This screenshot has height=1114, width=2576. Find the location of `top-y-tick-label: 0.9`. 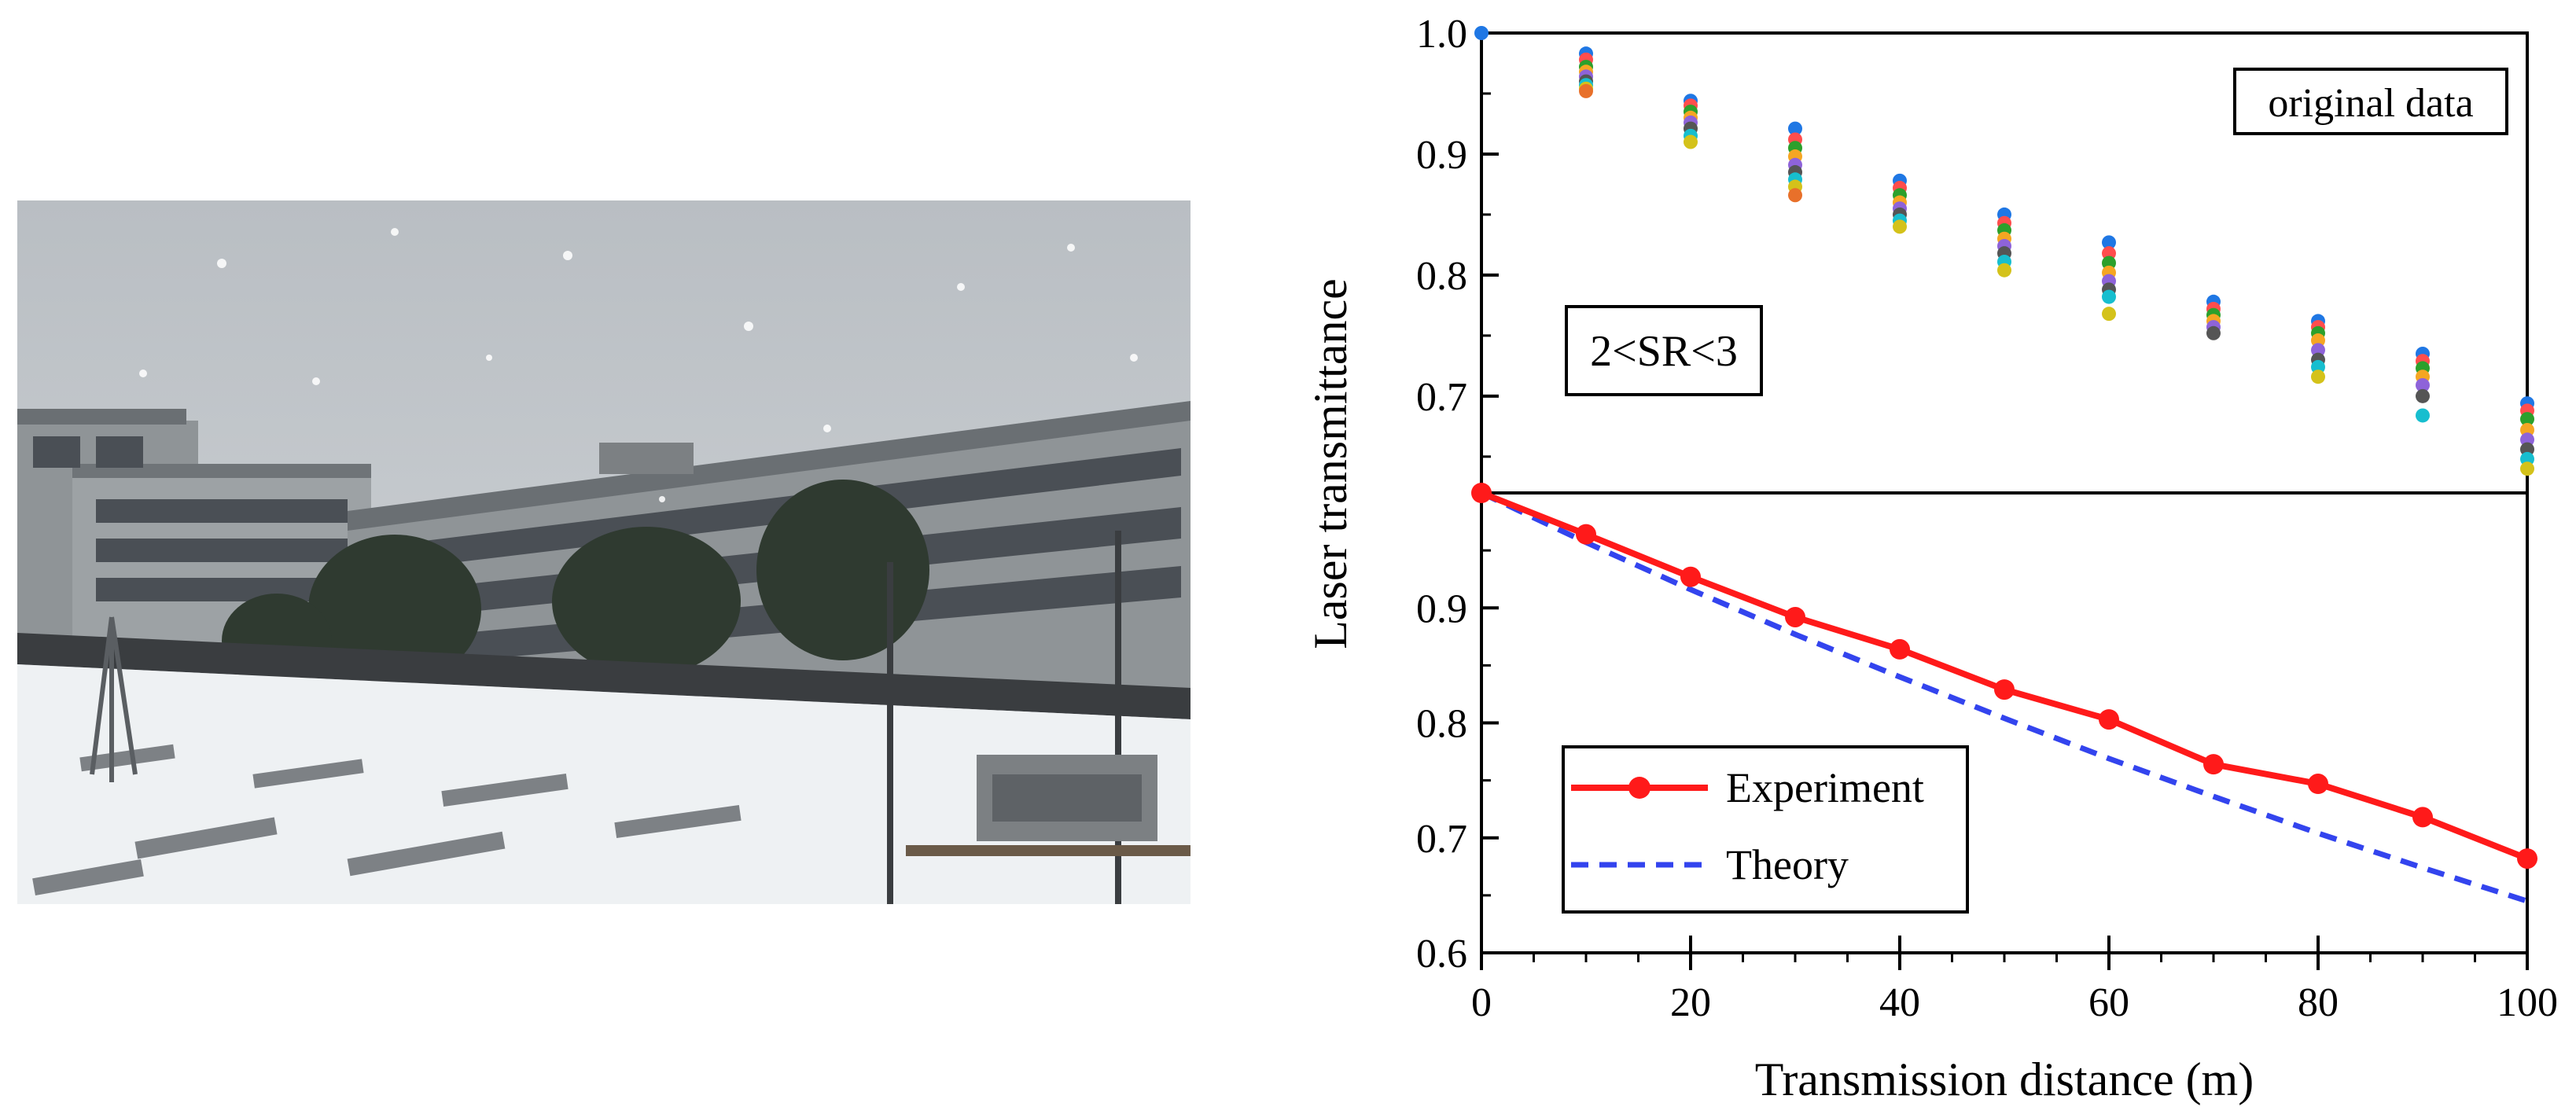

top-y-tick-label: 0.9 is located at coordinates (1441, 155).